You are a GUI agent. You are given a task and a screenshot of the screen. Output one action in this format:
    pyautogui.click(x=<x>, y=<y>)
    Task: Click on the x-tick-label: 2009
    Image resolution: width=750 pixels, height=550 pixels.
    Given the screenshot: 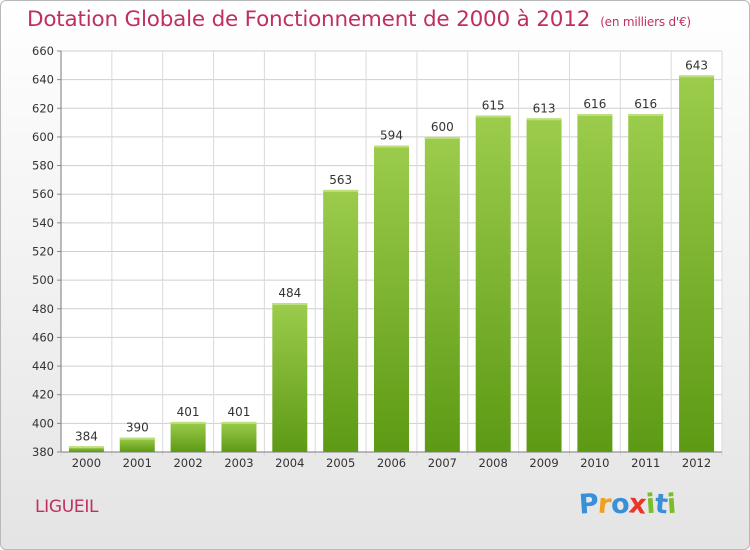 What is the action you would take?
    pyautogui.click(x=543, y=463)
    